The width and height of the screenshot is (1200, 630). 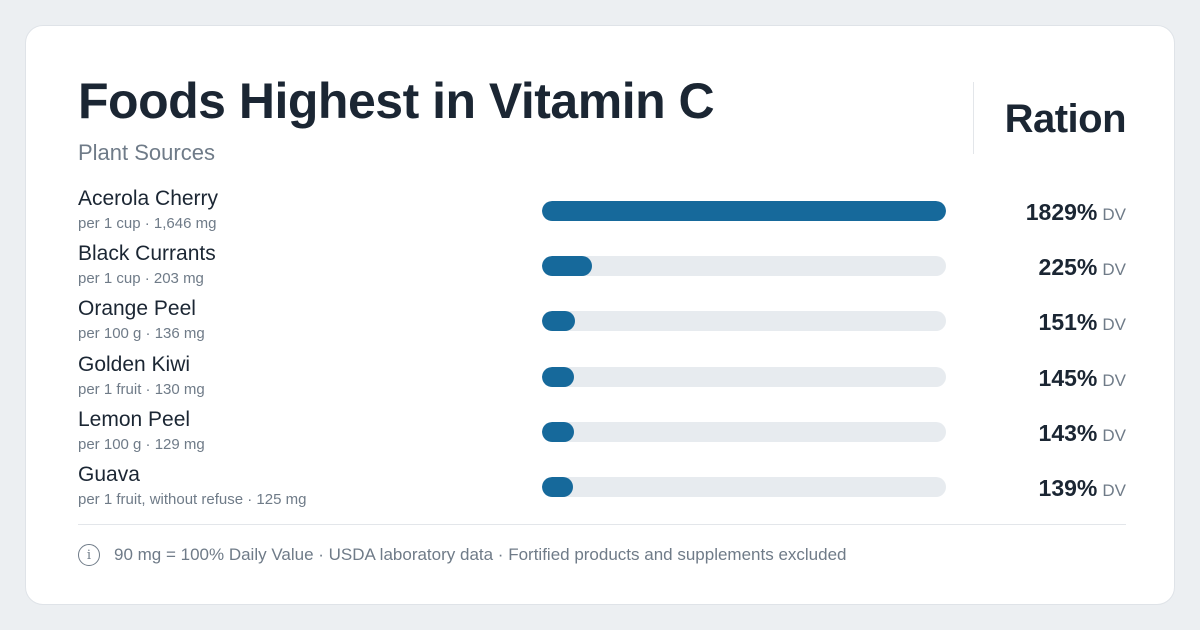 I want to click on serving-note: per 1 fruit, without refuse · 125 mg, so click(x=192, y=499).